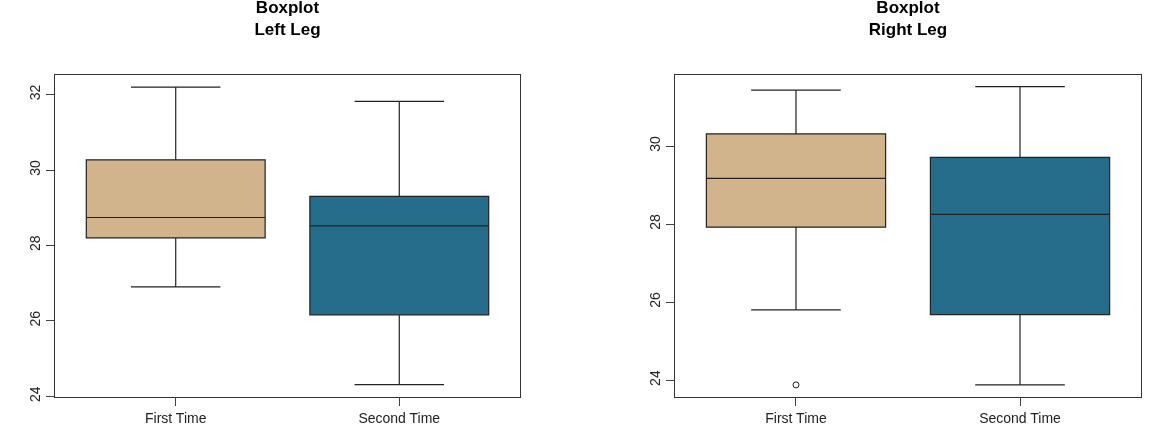  What do you see at coordinates (287, 20) in the screenshot?
I see `chart-title: Boxplot Left Leg` at bounding box center [287, 20].